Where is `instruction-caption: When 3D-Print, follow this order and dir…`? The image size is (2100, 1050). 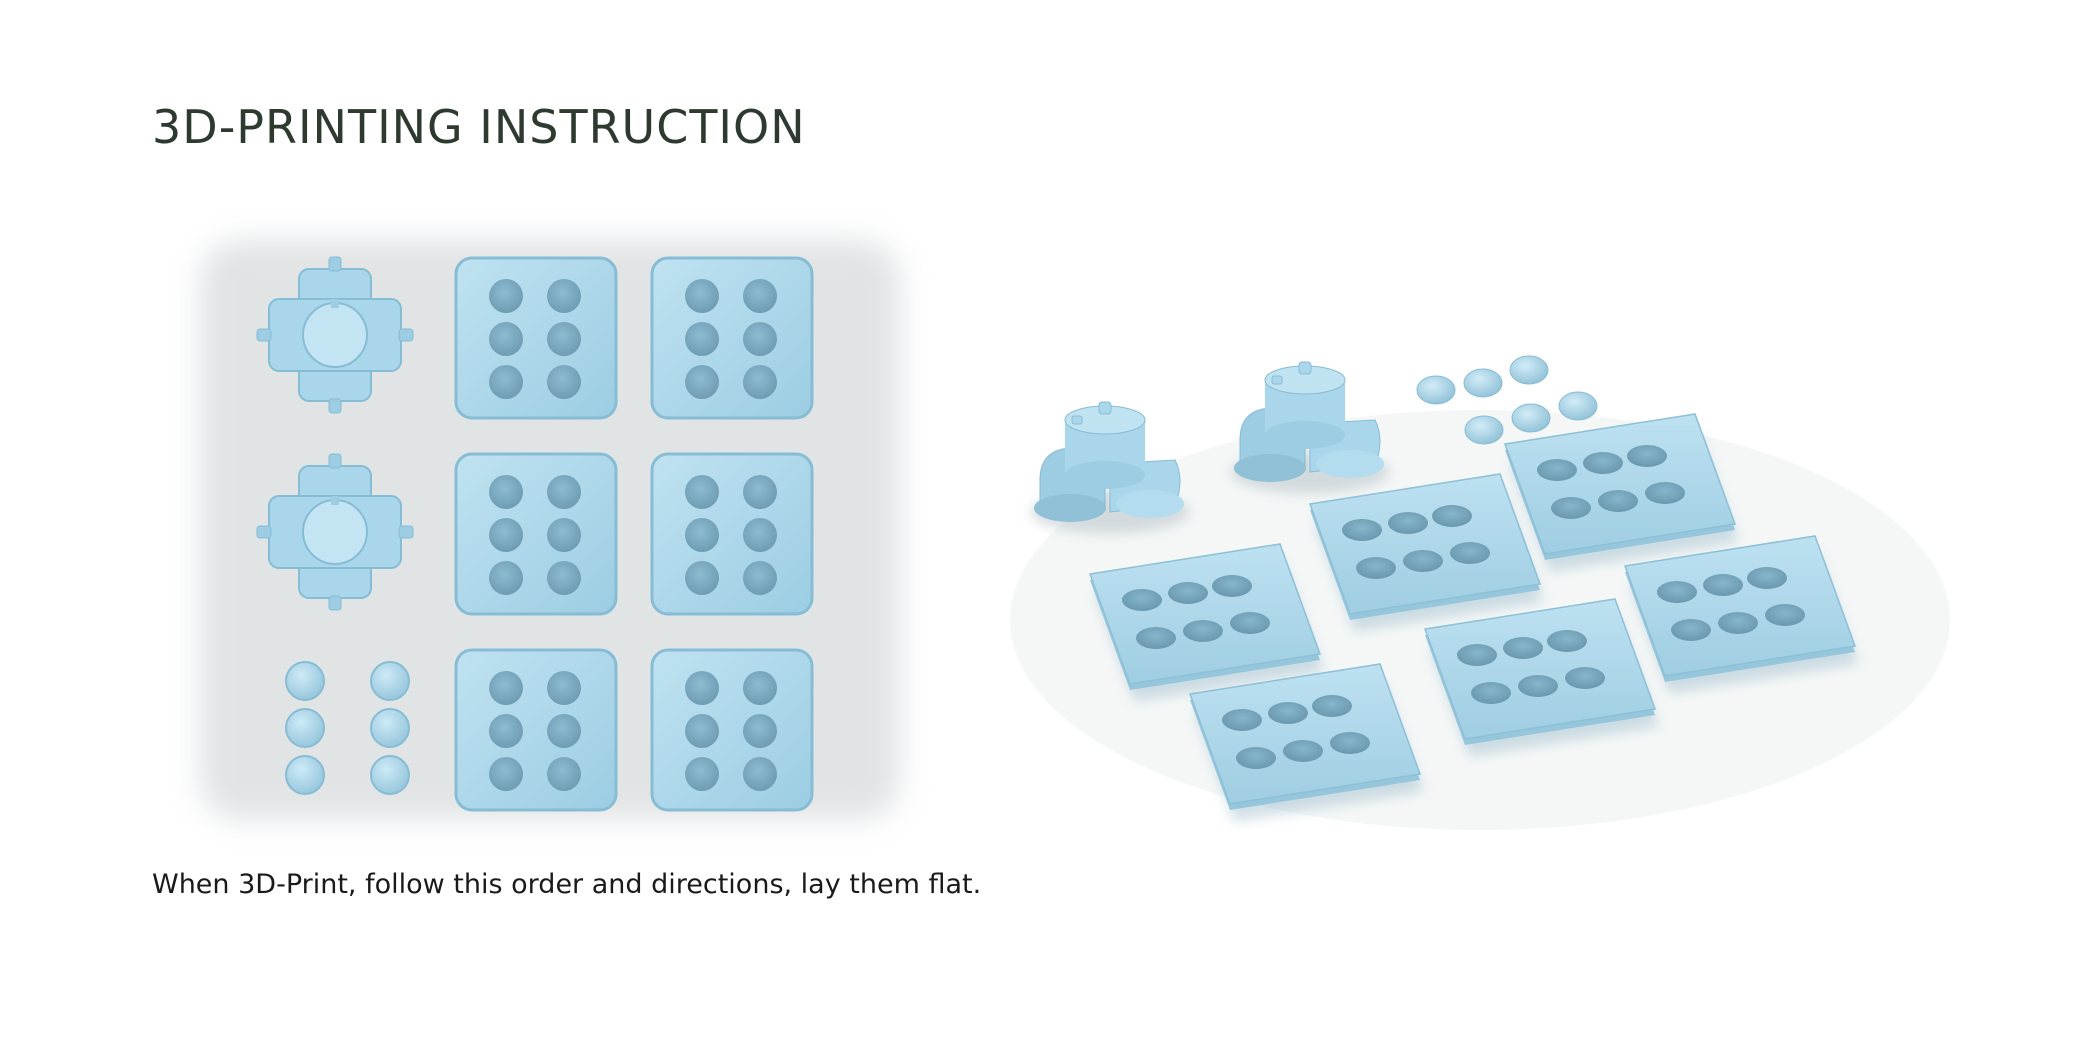
instruction-caption: When 3D-Print, follow this order and dir… is located at coordinates (567, 884).